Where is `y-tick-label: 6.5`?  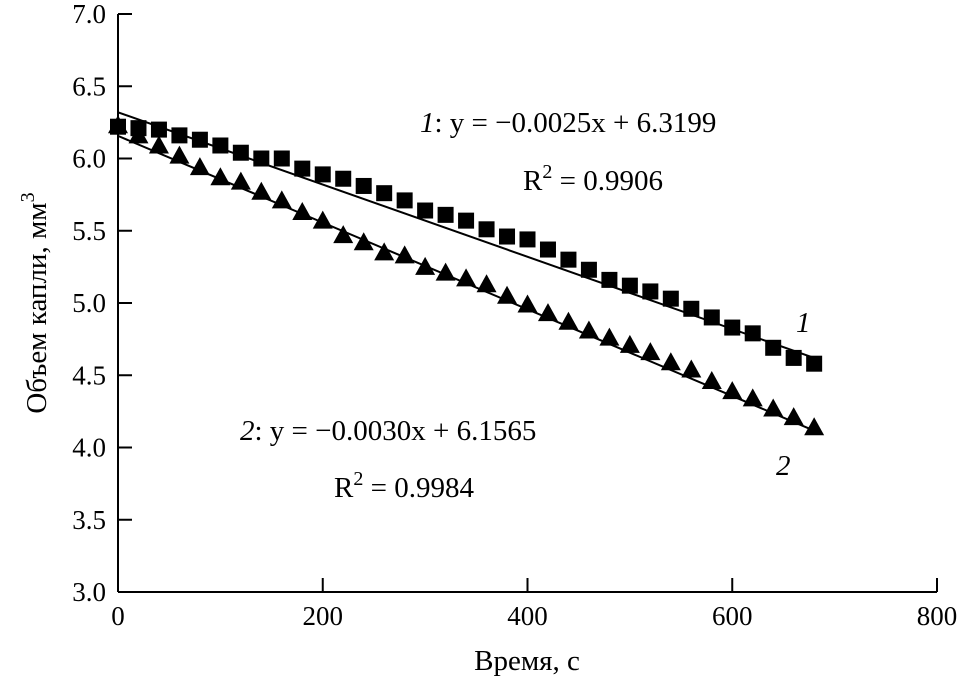
y-tick-label: 6.5 is located at coordinates (89, 86).